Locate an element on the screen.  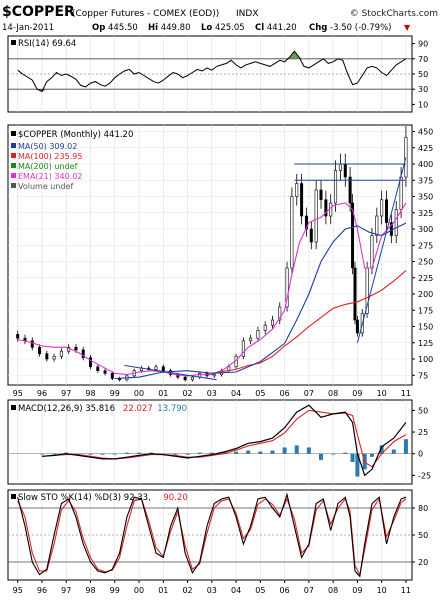
macd-axis-tick-label: 0 is located at coordinates (420, 454).